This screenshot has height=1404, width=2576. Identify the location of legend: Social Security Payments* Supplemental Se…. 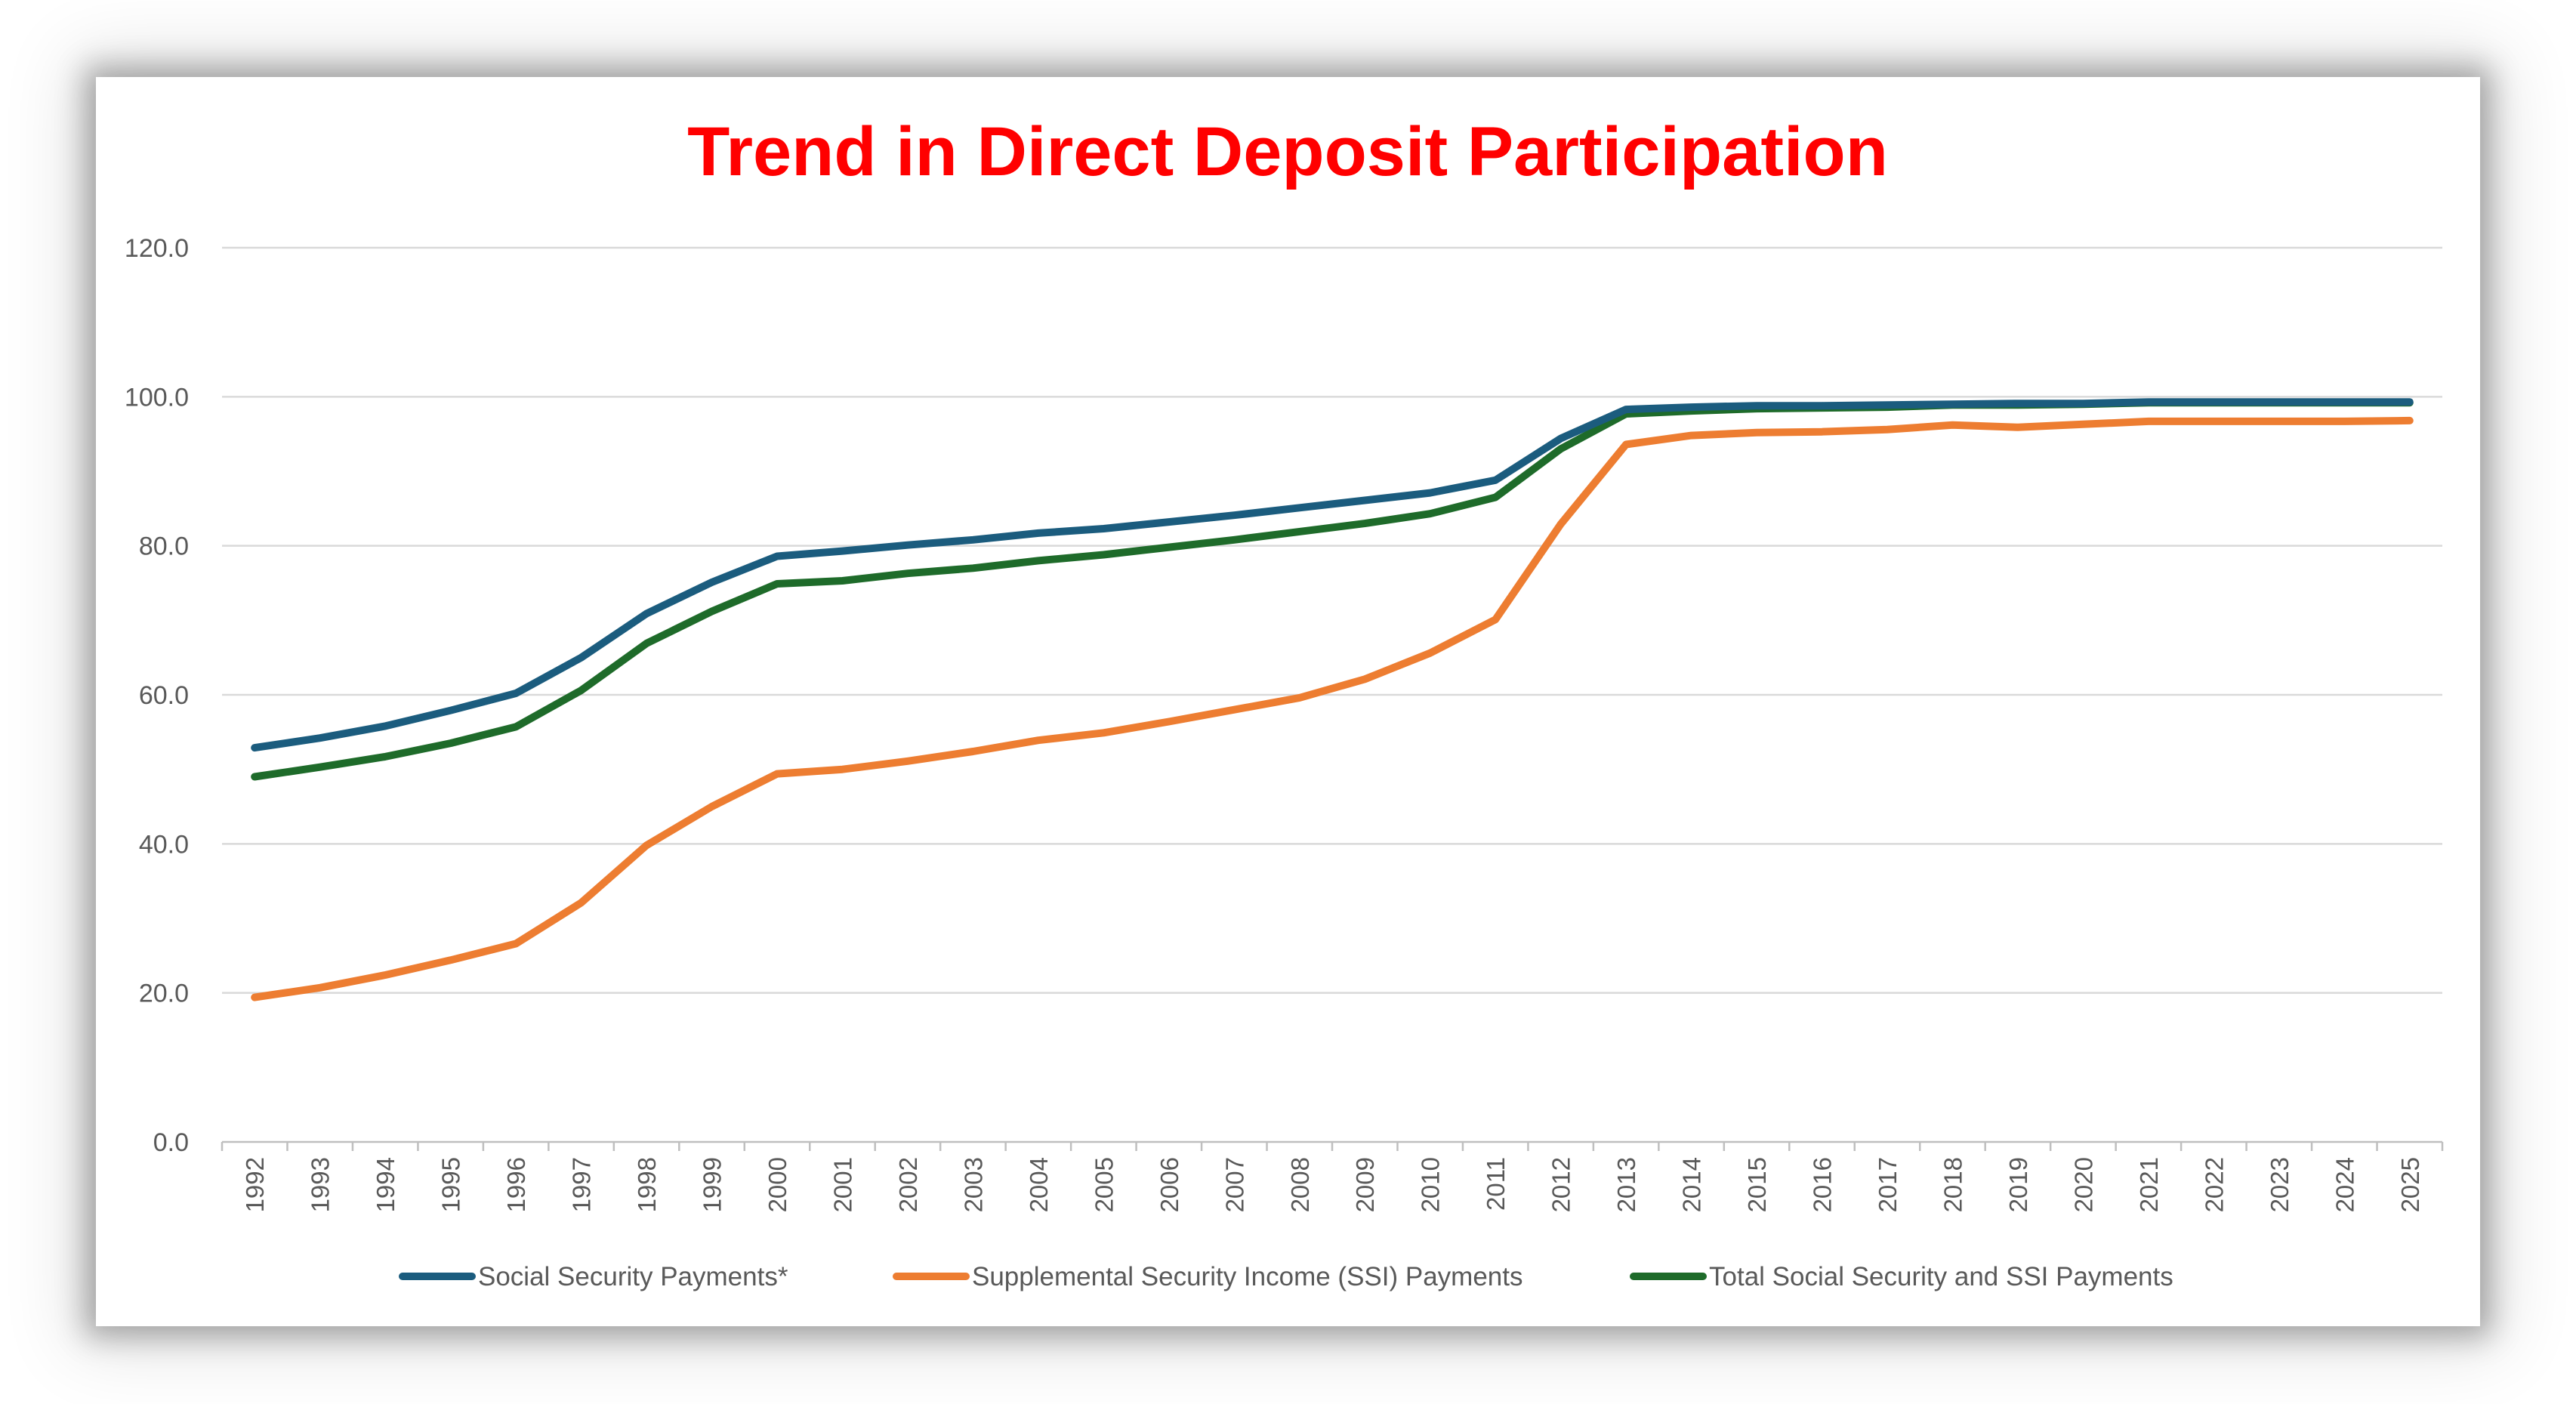
(1286, 1276).